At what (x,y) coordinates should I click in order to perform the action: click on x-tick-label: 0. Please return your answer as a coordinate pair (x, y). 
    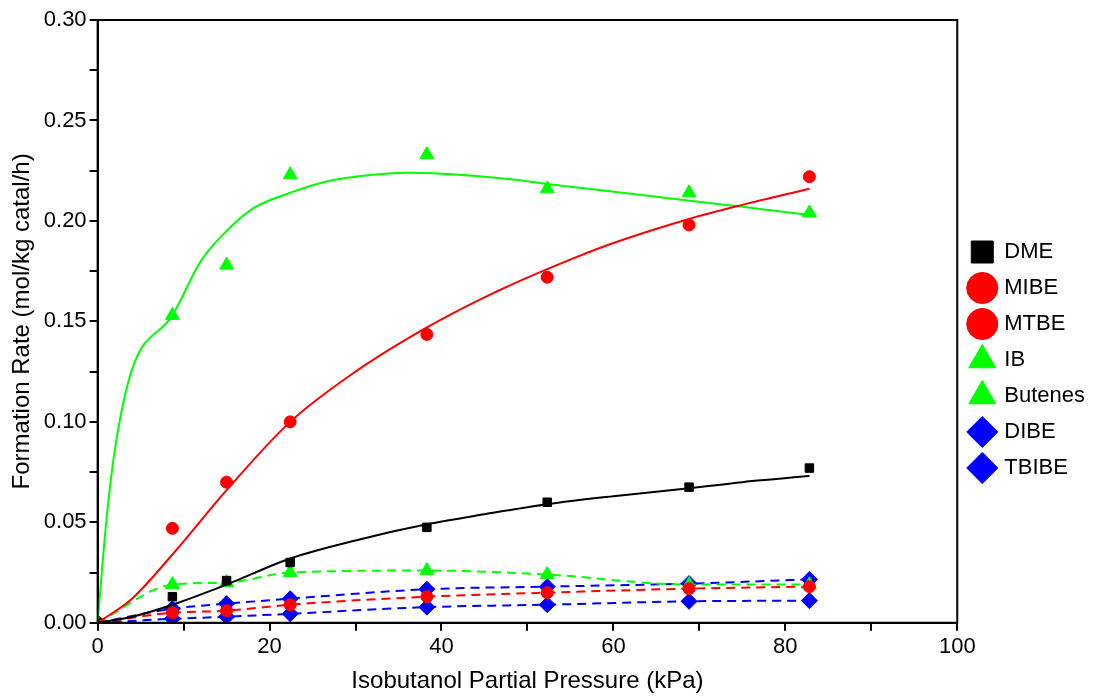
    Looking at the image, I should click on (97, 646).